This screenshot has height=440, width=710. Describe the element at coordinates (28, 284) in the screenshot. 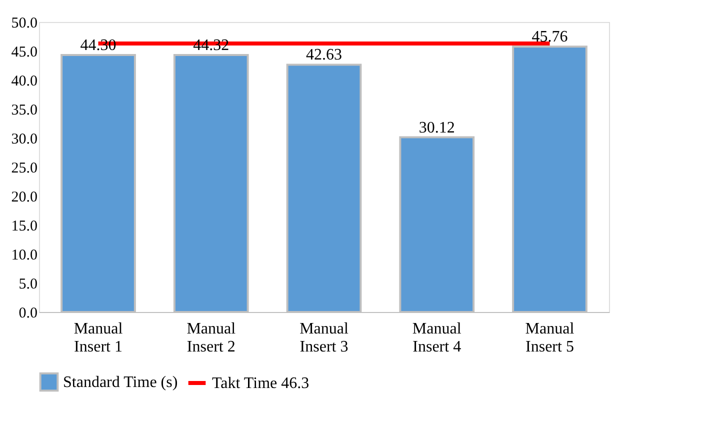

I see `y-tick-label: 5.0` at that location.